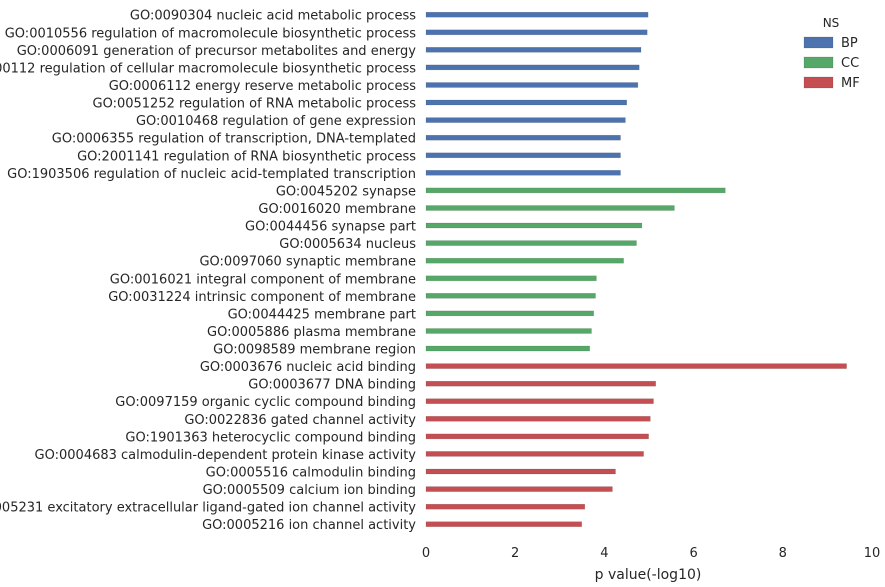 The image size is (885, 587). I want to click on category-label: GO:0005509 calcium ion binding, so click(309, 490).